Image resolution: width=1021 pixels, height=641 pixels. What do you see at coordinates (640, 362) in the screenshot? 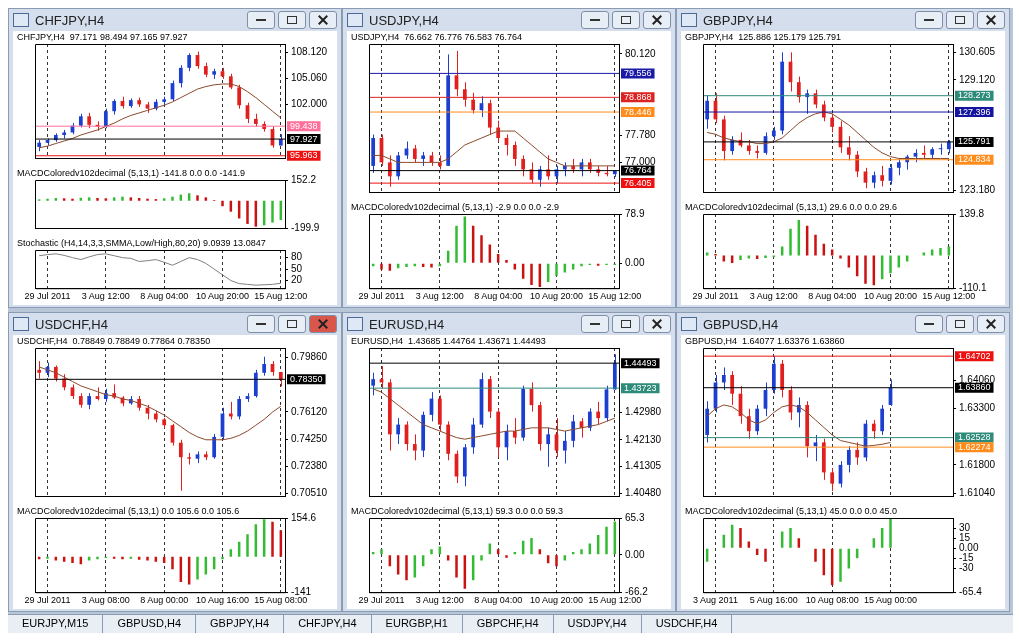
I see `ref-line-label: 1.44493` at bounding box center [640, 362].